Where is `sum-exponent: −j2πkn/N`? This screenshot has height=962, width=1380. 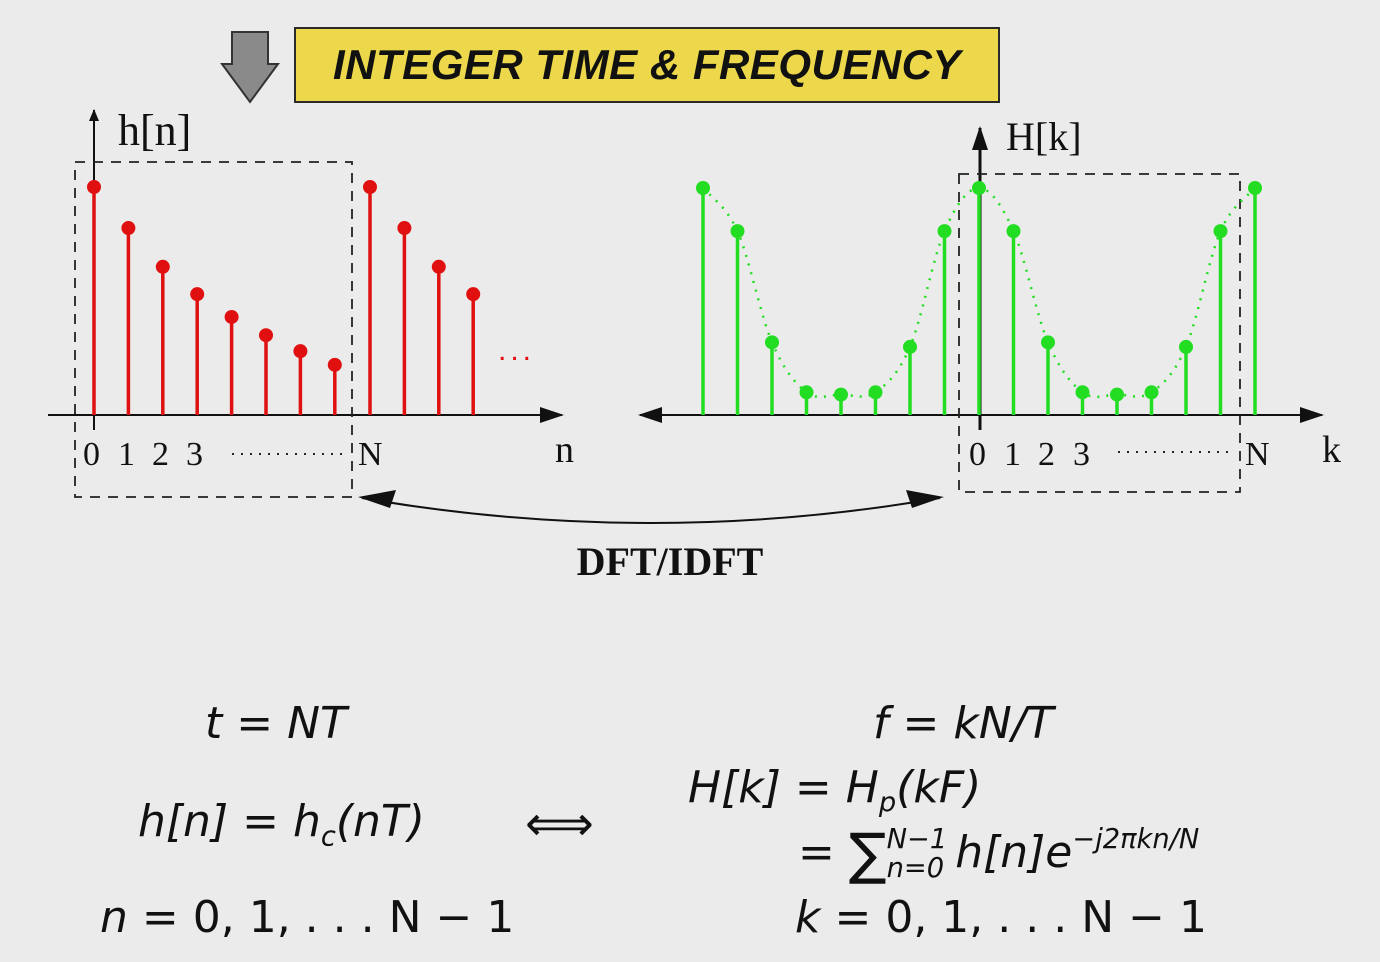 sum-exponent: −j2πkn/N is located at coordinates (1136, 839).